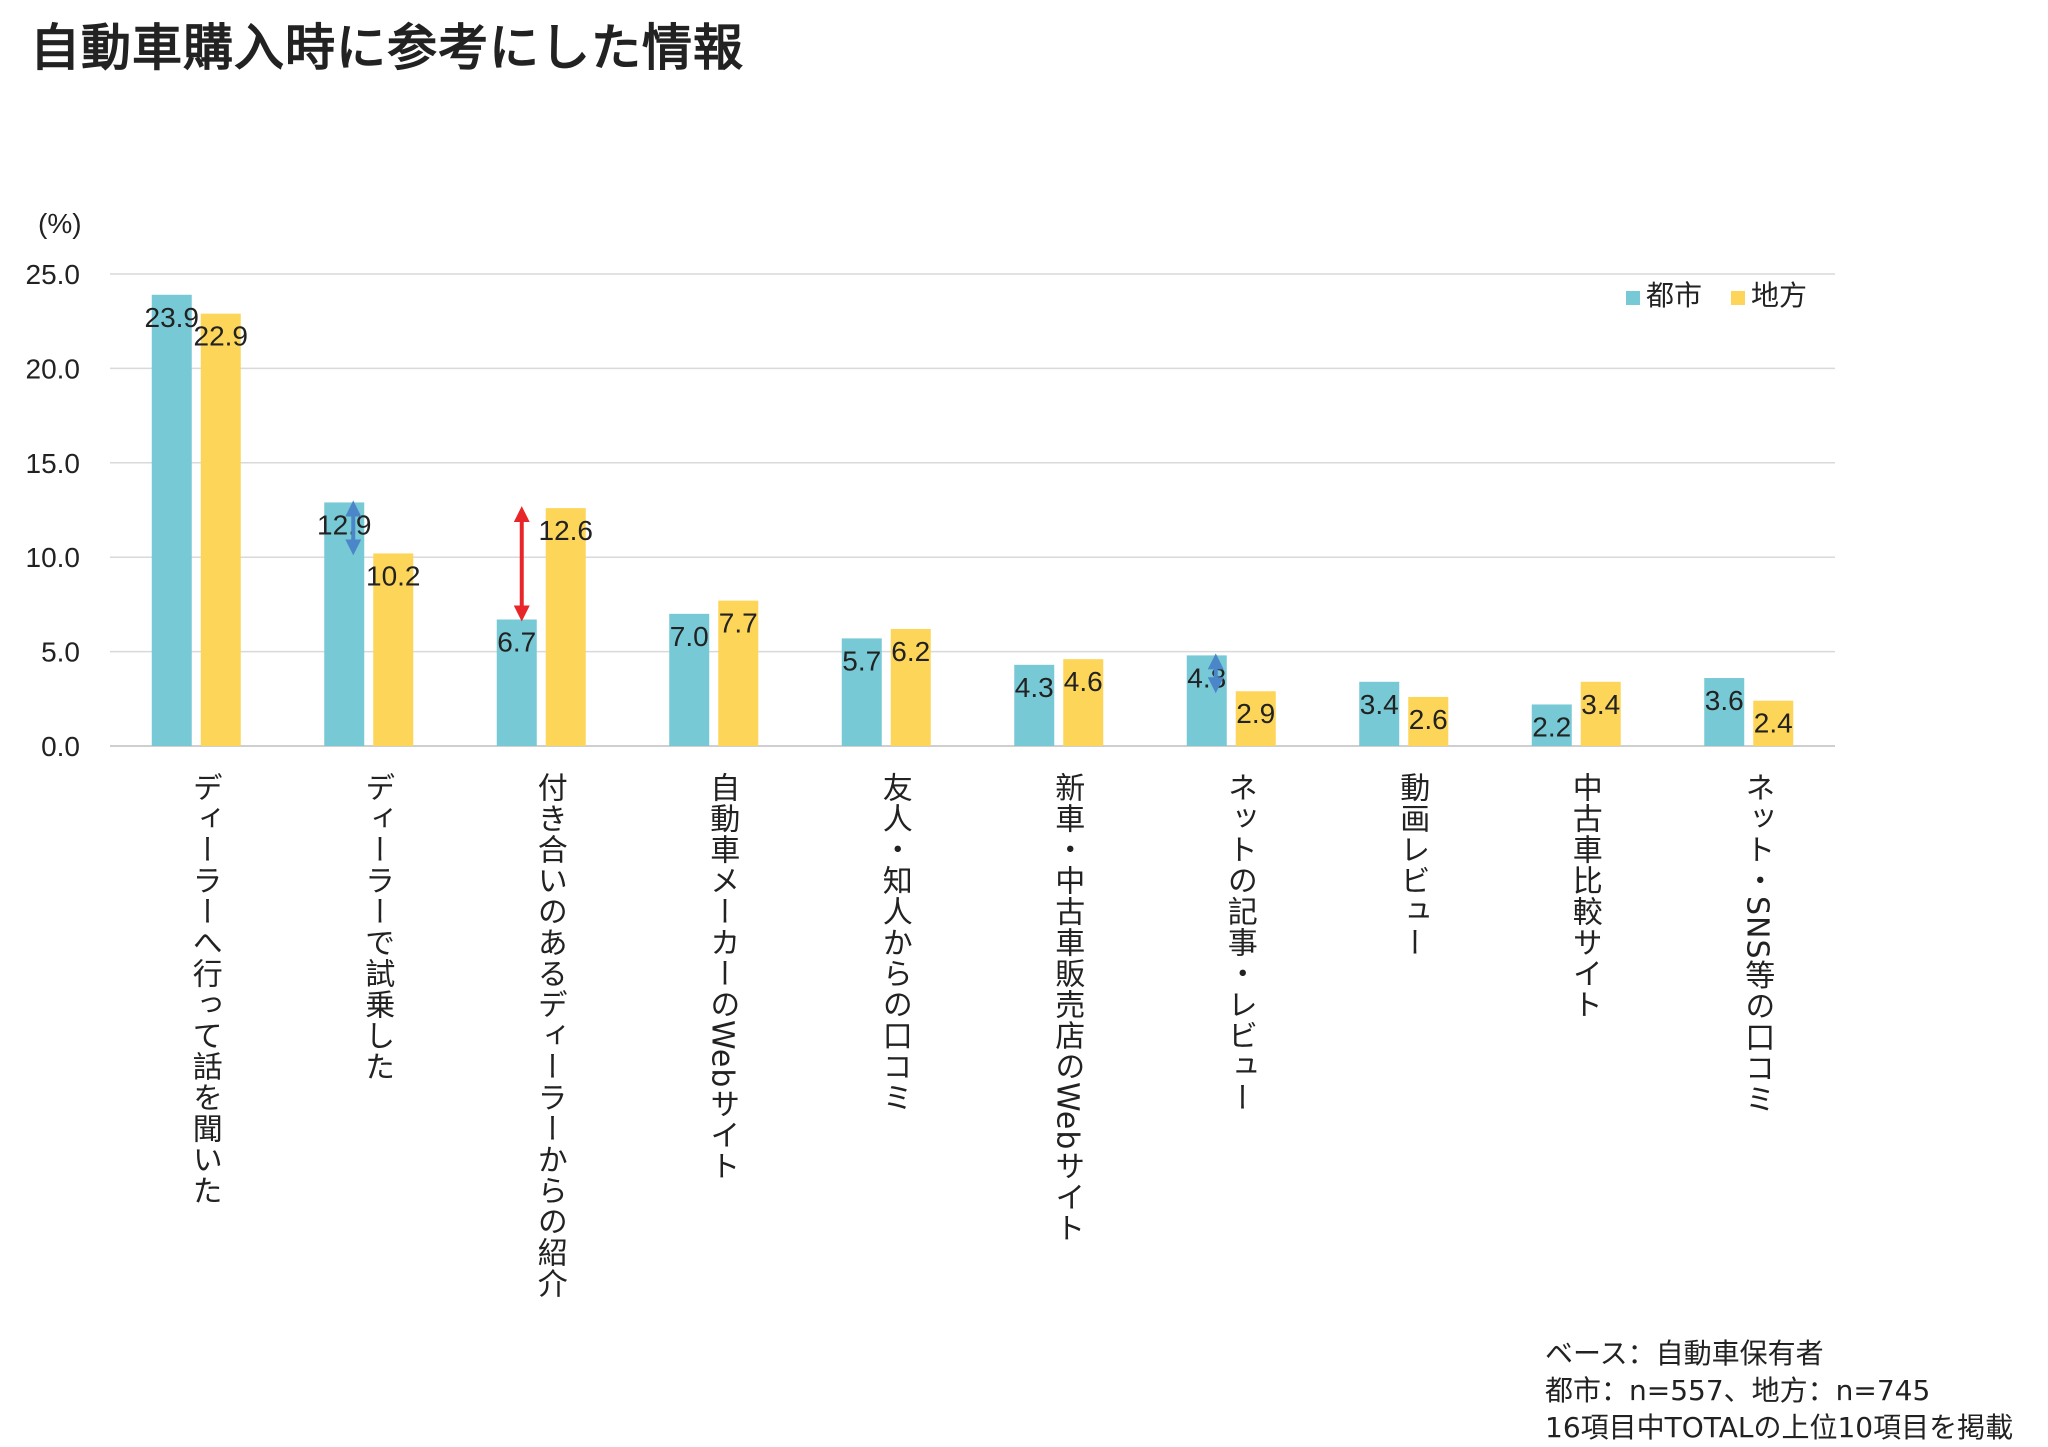 The height and width of the screenshot is (1447, 2048). I want to click on value-label-urban: 12.9, so click(344, 524).